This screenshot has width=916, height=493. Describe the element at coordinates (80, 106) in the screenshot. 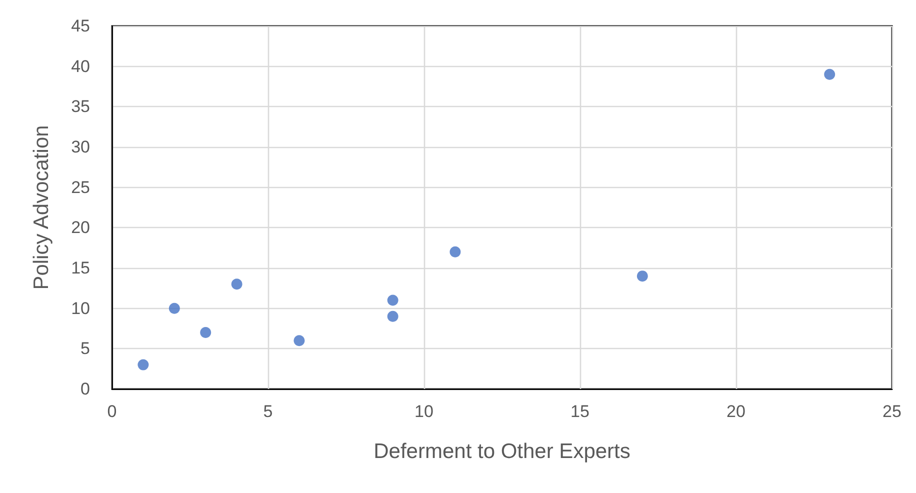

I see `y-tick-label: 35` at that location.